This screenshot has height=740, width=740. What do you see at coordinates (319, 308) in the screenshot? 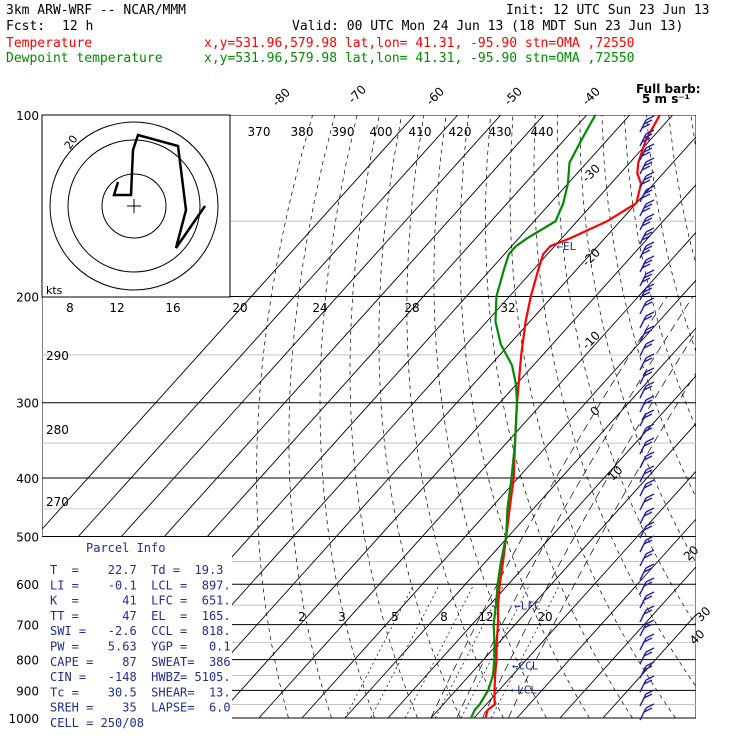
I see `wind-speed-label: 24` at bounding box center [319, 308].